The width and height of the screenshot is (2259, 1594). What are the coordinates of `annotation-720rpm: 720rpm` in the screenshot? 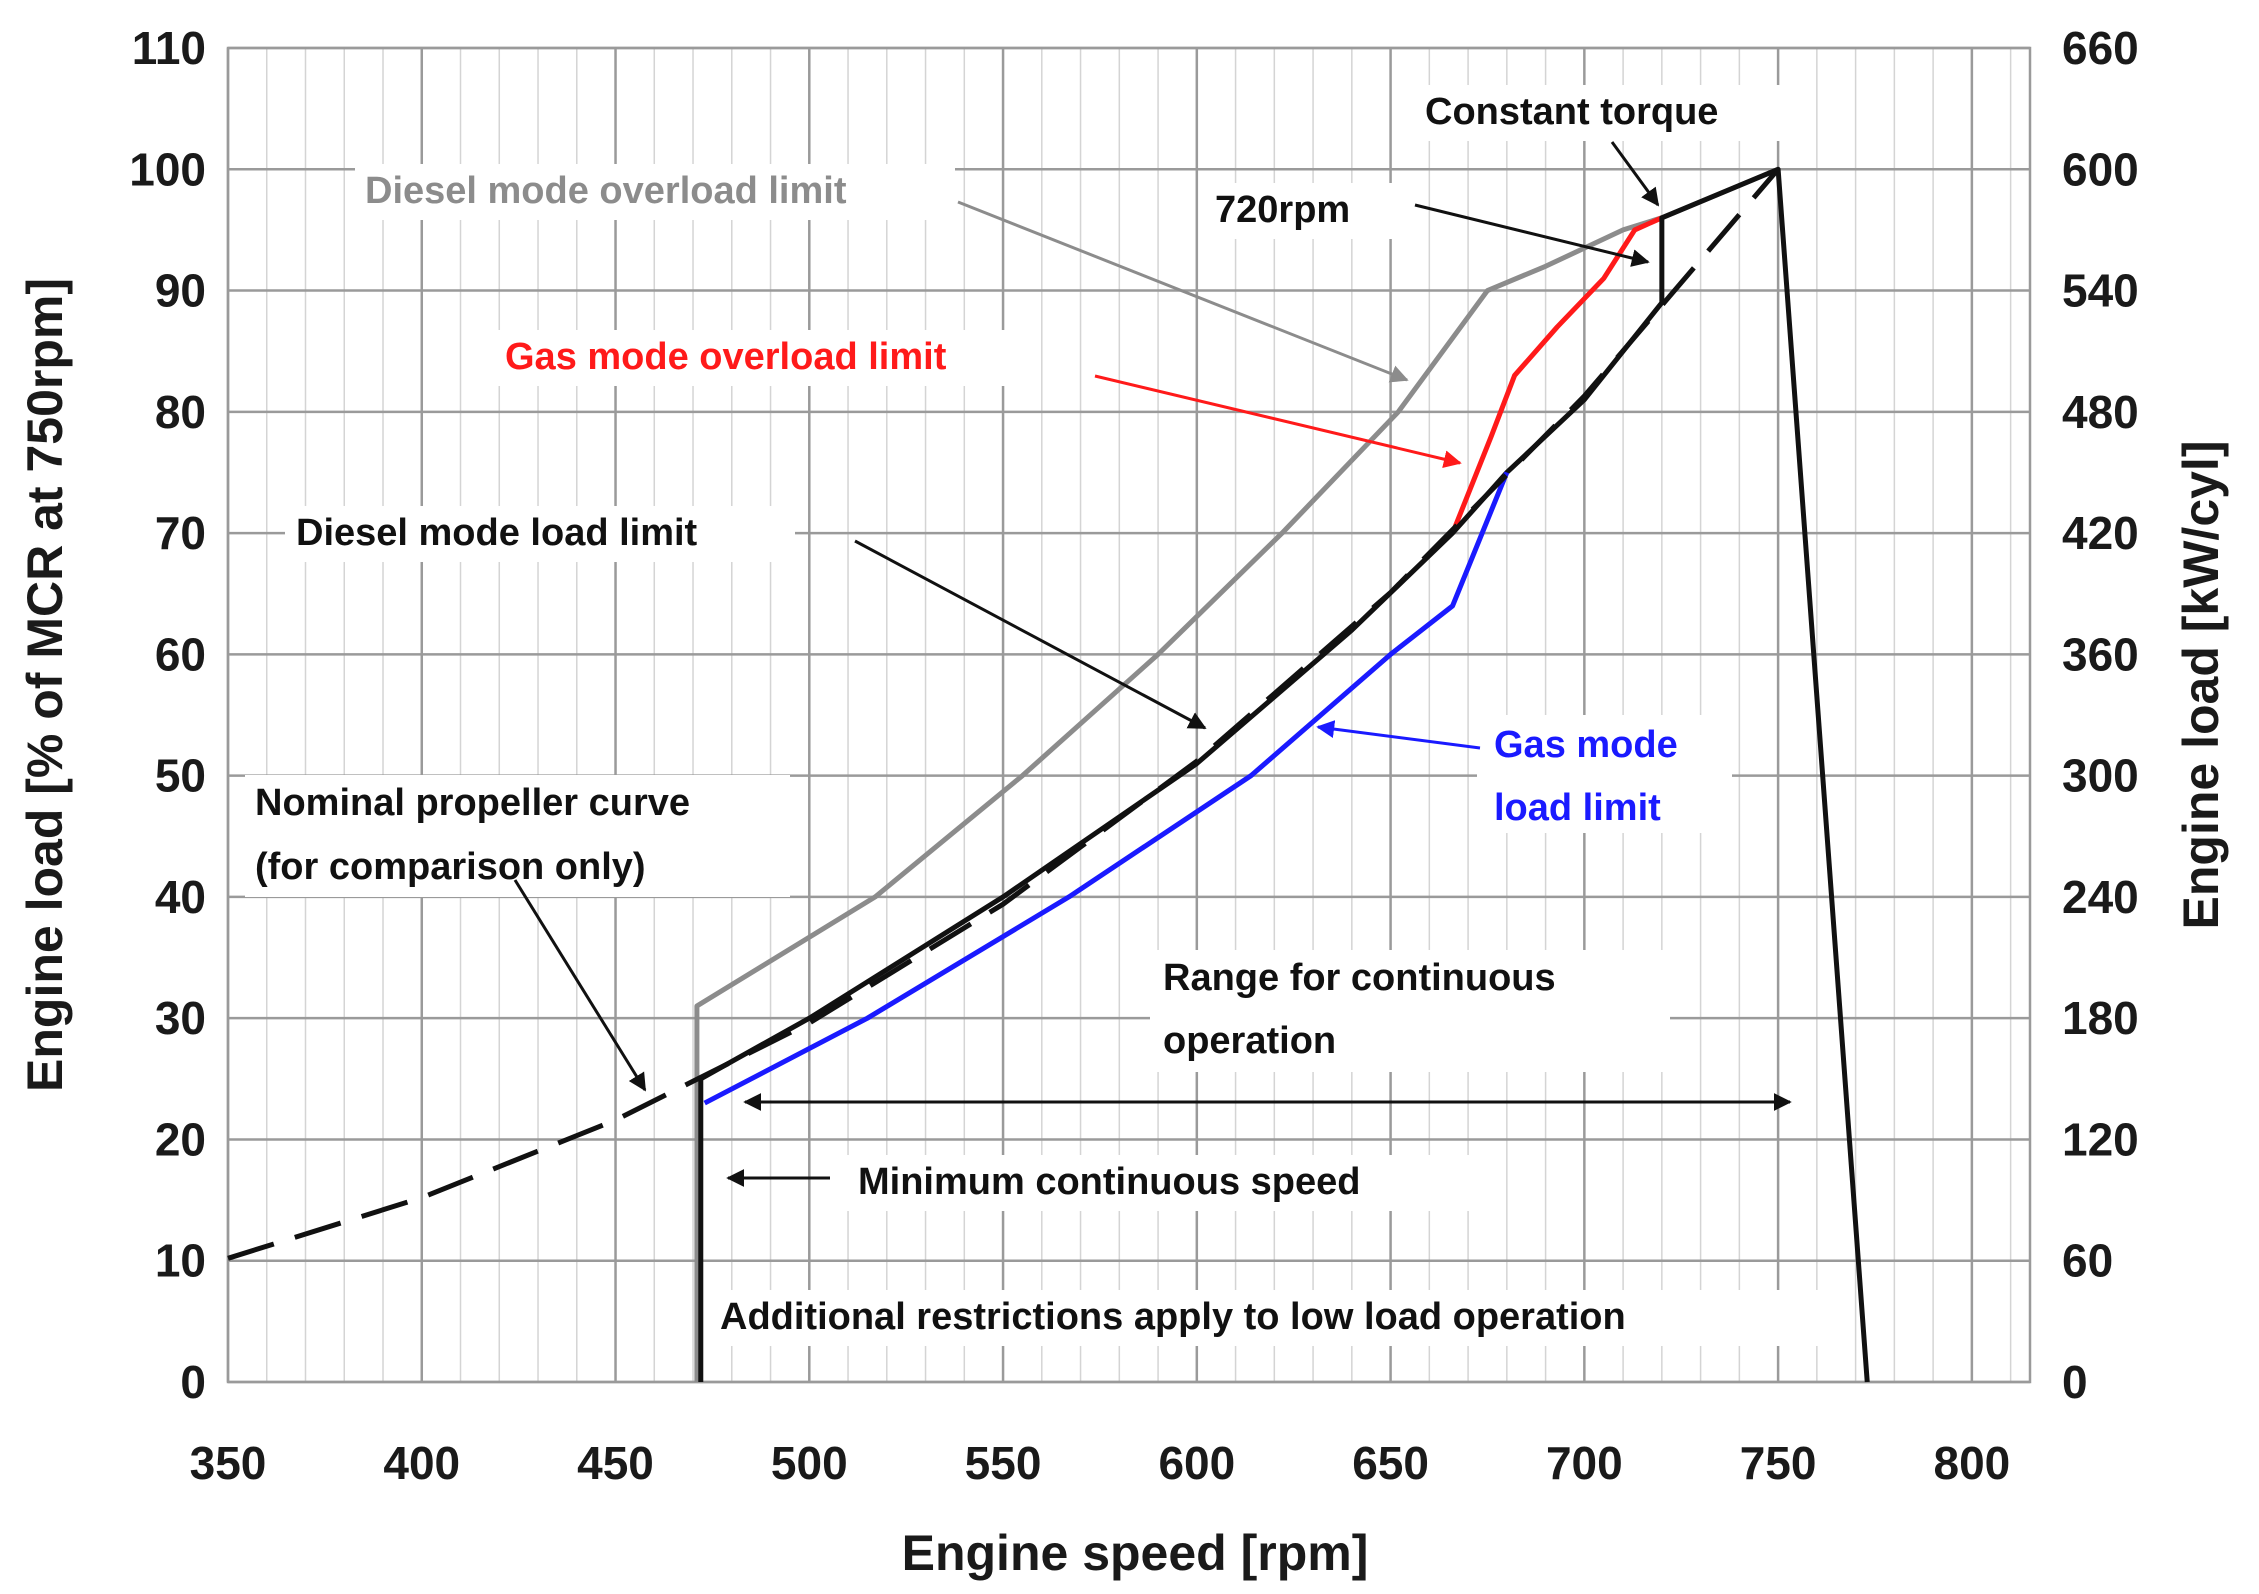 It's located at (1282, 210).